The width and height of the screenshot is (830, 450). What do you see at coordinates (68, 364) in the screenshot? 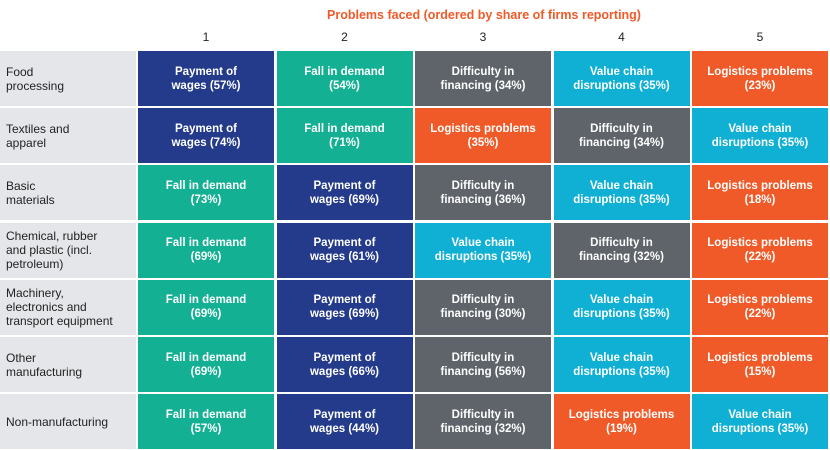
I see `row-label: Other manufacturing` at bounding box center [68, 364].